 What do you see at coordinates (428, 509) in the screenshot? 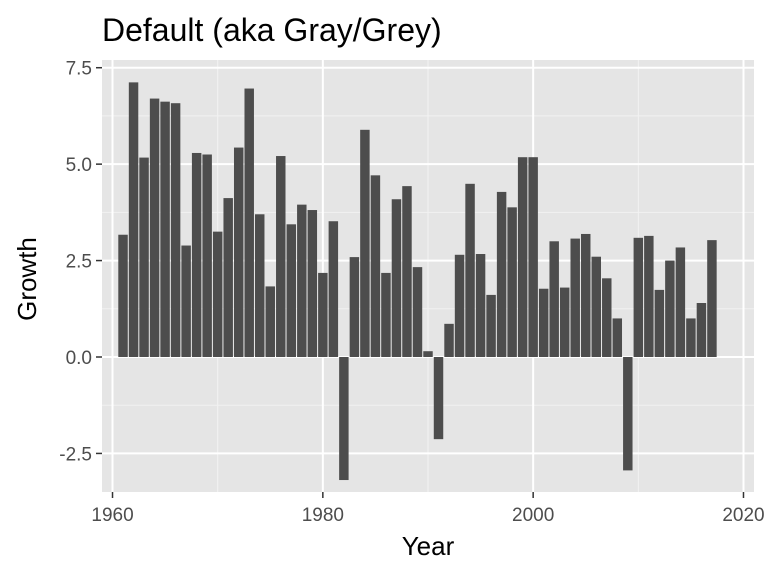
I see `x-axis: 1960 1980 2000 2020` at bounding box center [428, 509].